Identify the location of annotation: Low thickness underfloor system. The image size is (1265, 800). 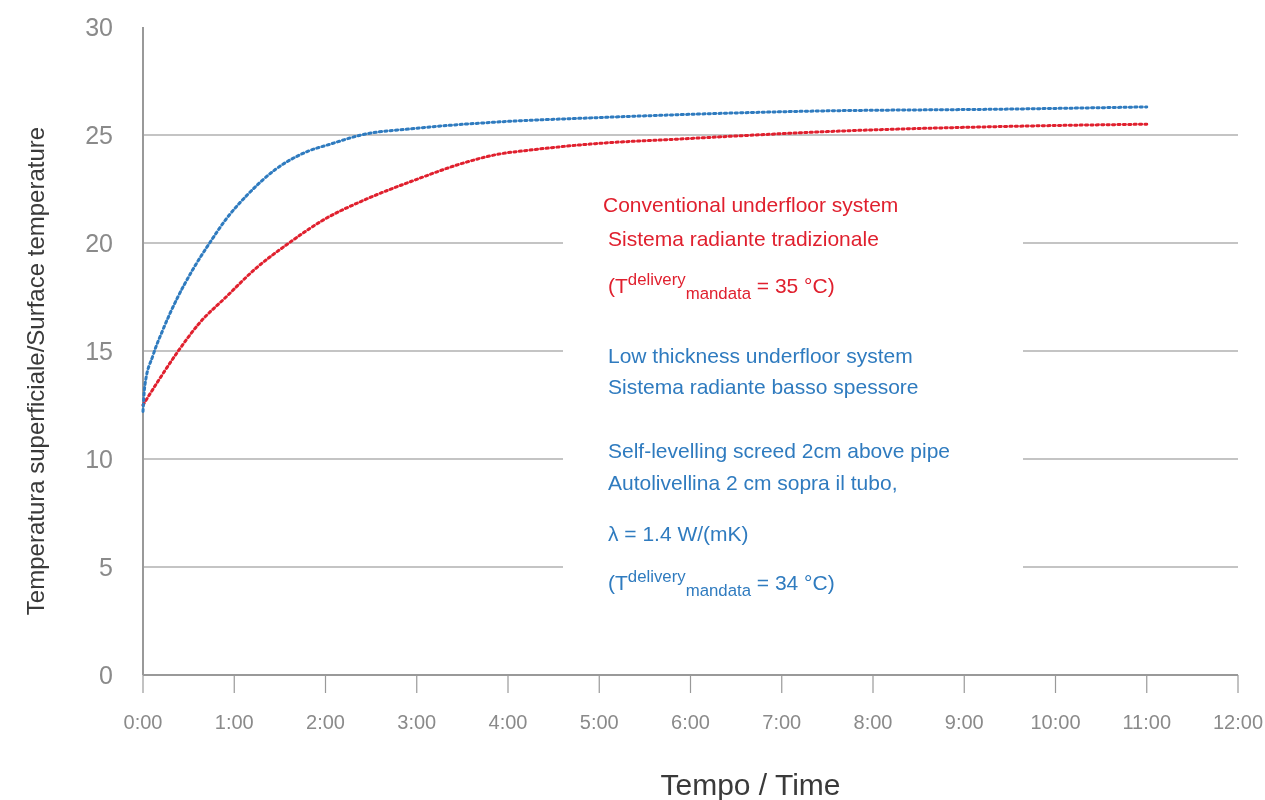
(760, 355).